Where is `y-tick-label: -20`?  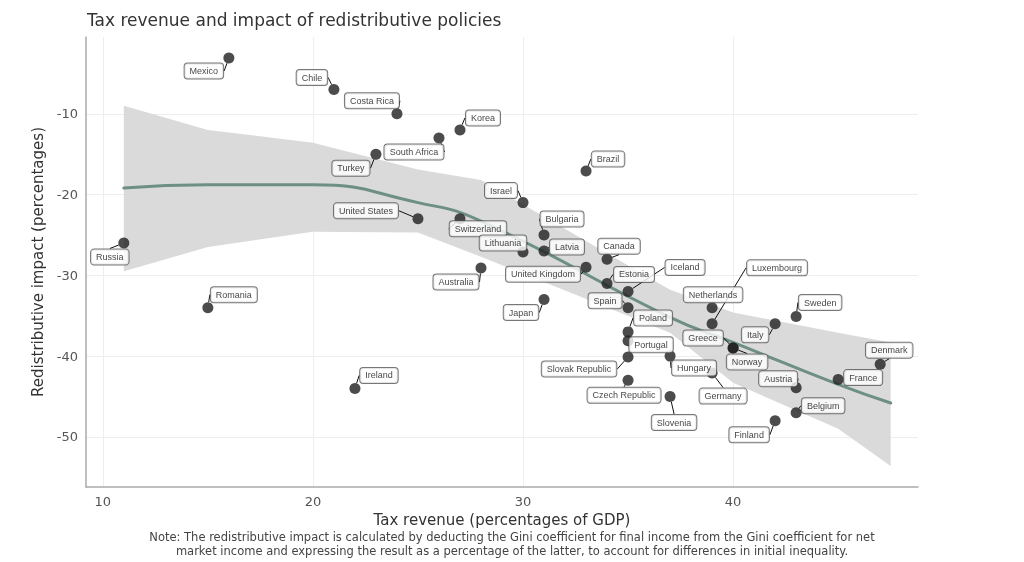 y-tick-label: -20 is located at coordinates (67, 195).